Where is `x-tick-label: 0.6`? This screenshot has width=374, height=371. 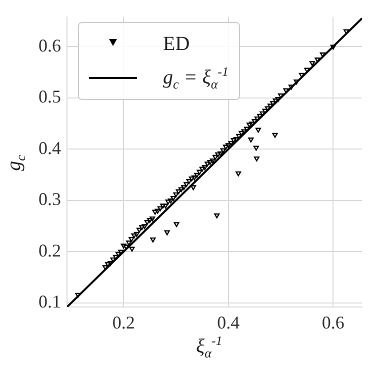 x-tick-label: 0.6 is located at coordinates (333, 322).